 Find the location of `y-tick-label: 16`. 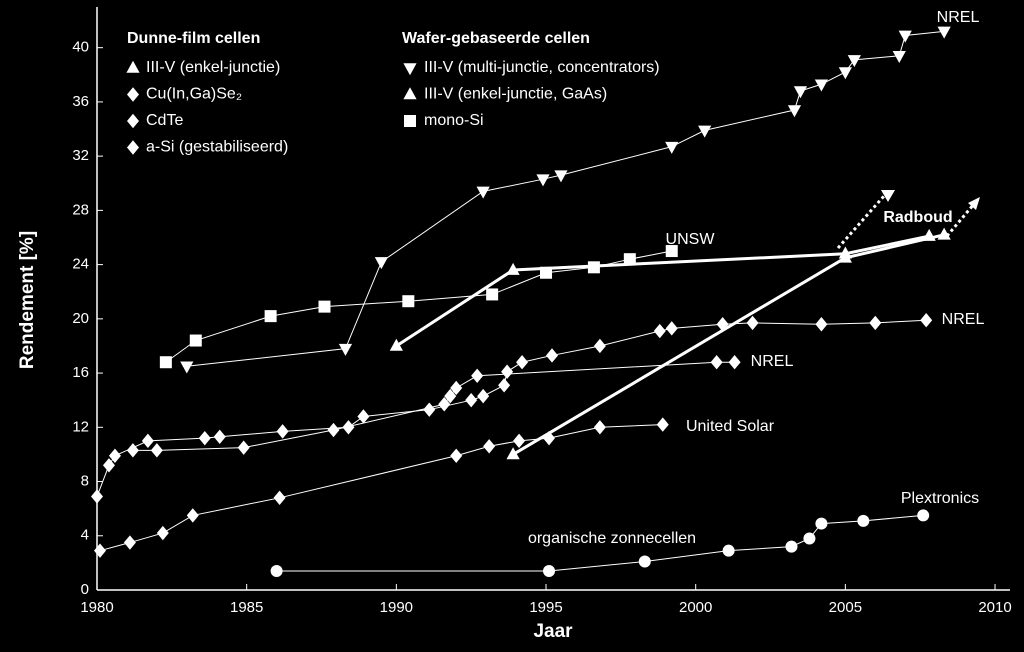

y-tick-label: 16 is located at coordinates (80, 372).